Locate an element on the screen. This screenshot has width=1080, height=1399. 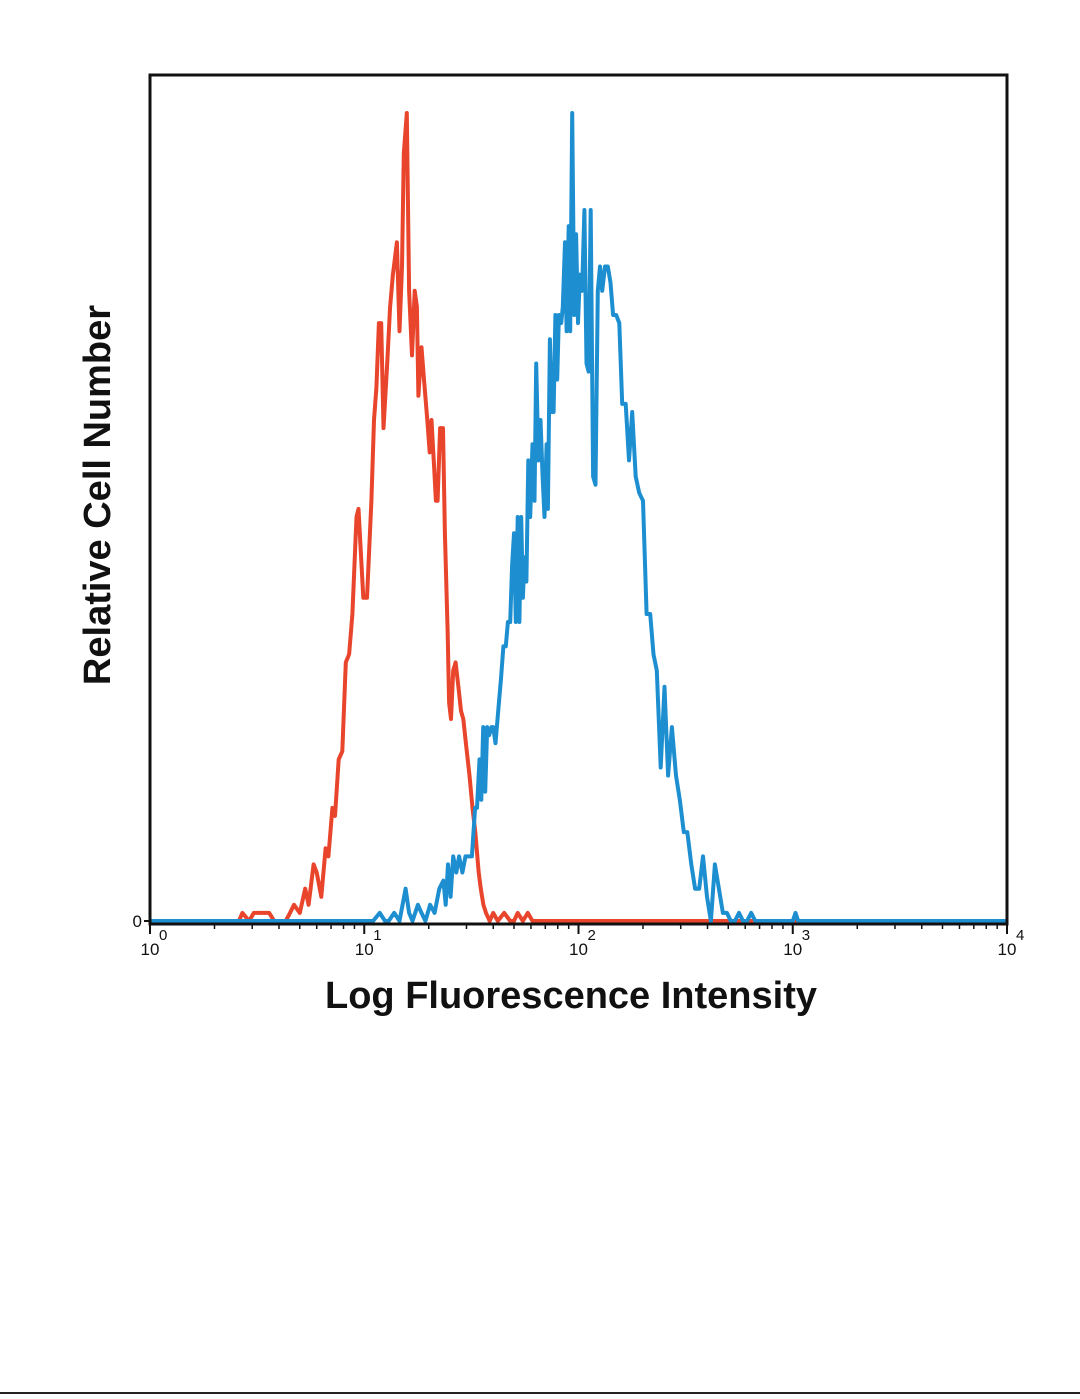
x-tick-exponent: 0 is located at coordinates (163, 935).